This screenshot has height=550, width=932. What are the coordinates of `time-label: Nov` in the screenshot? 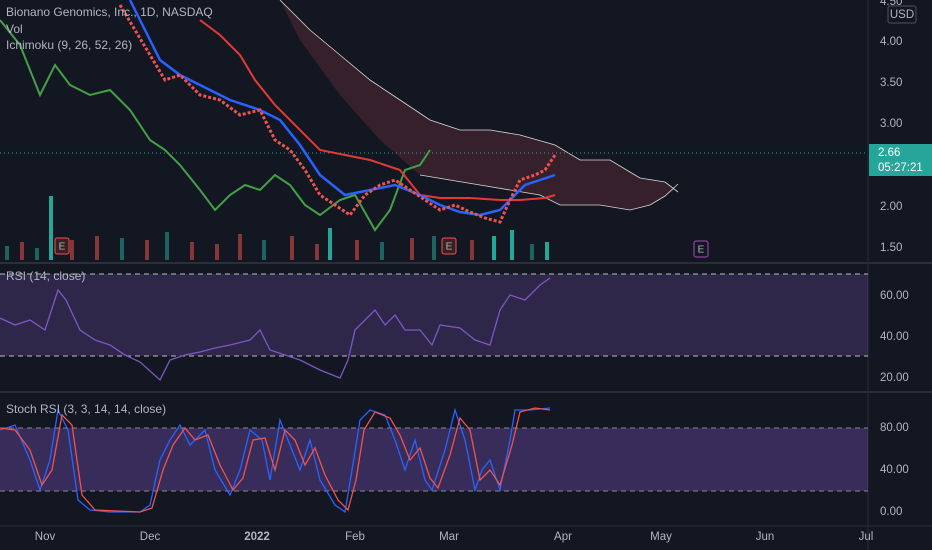 It's located at (45, 537).